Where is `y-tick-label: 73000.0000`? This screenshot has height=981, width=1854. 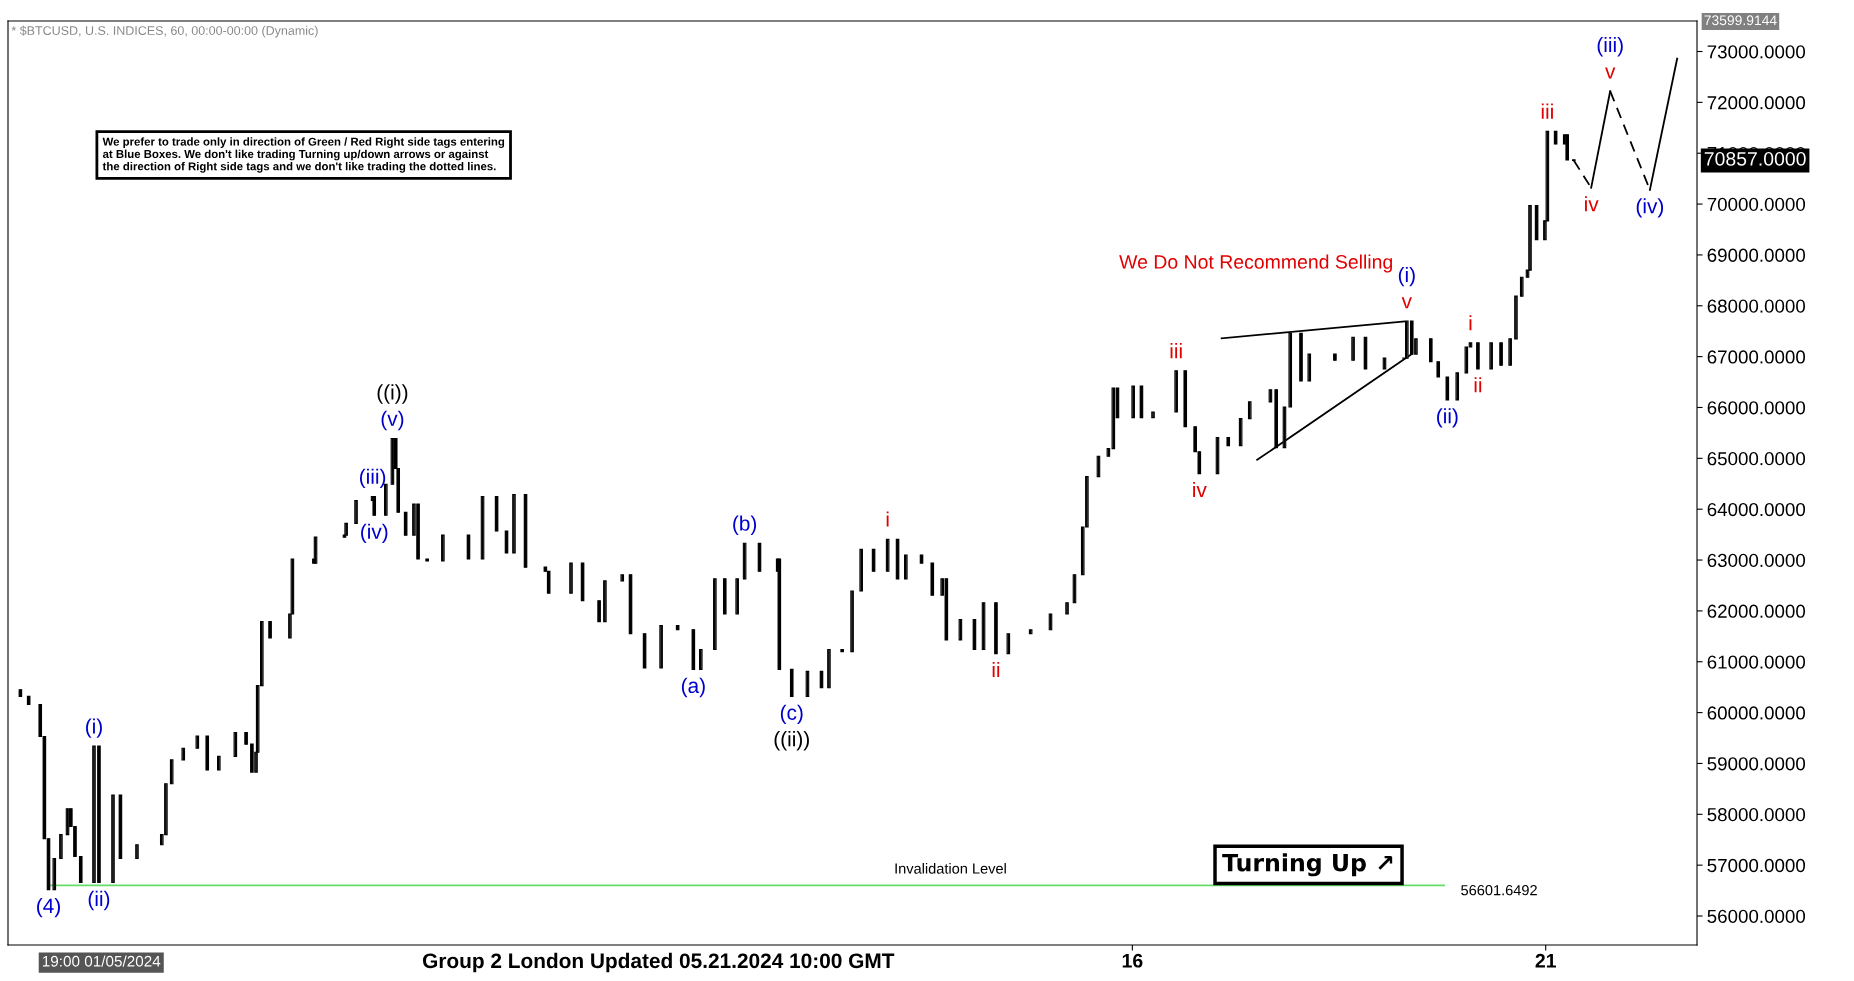
y-tick-label: 73000.0000 is located at coordinates (1756, 52).